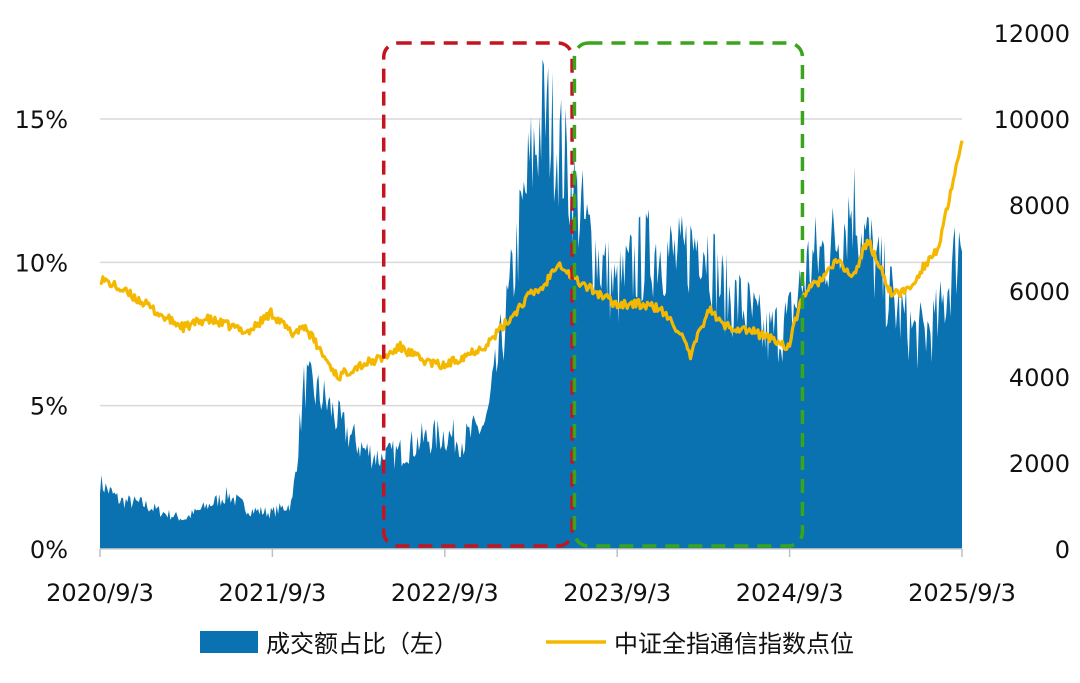 This screenshot has height=683, width=1080. Describe the element at coordinates (445, 593) in the screenshot. I see `x-tick-label: 2022/9/3` at that location.